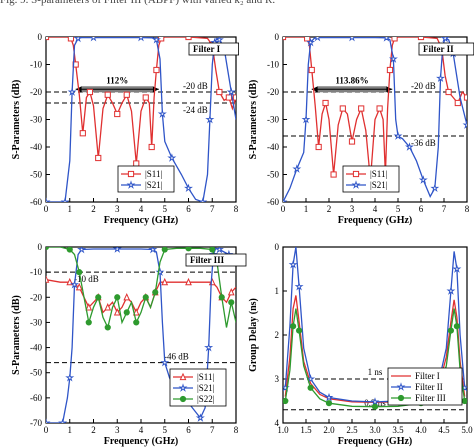 The width and height of the screenshot is (474, 447). Describe the element at coordinates (195, 86) in the screenshot. I see `reference-line-label: -20 dB` at that location.